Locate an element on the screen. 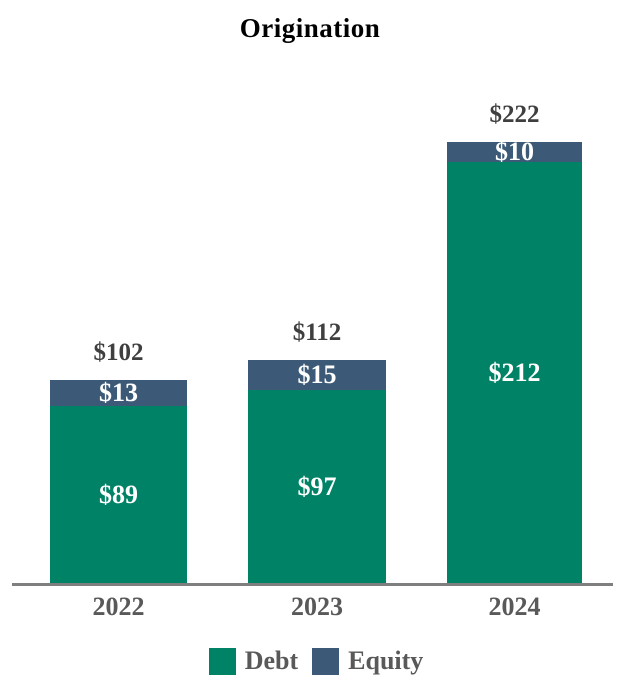  bar-stack-2023: $15 $97 is located at coordinates (317, 471).